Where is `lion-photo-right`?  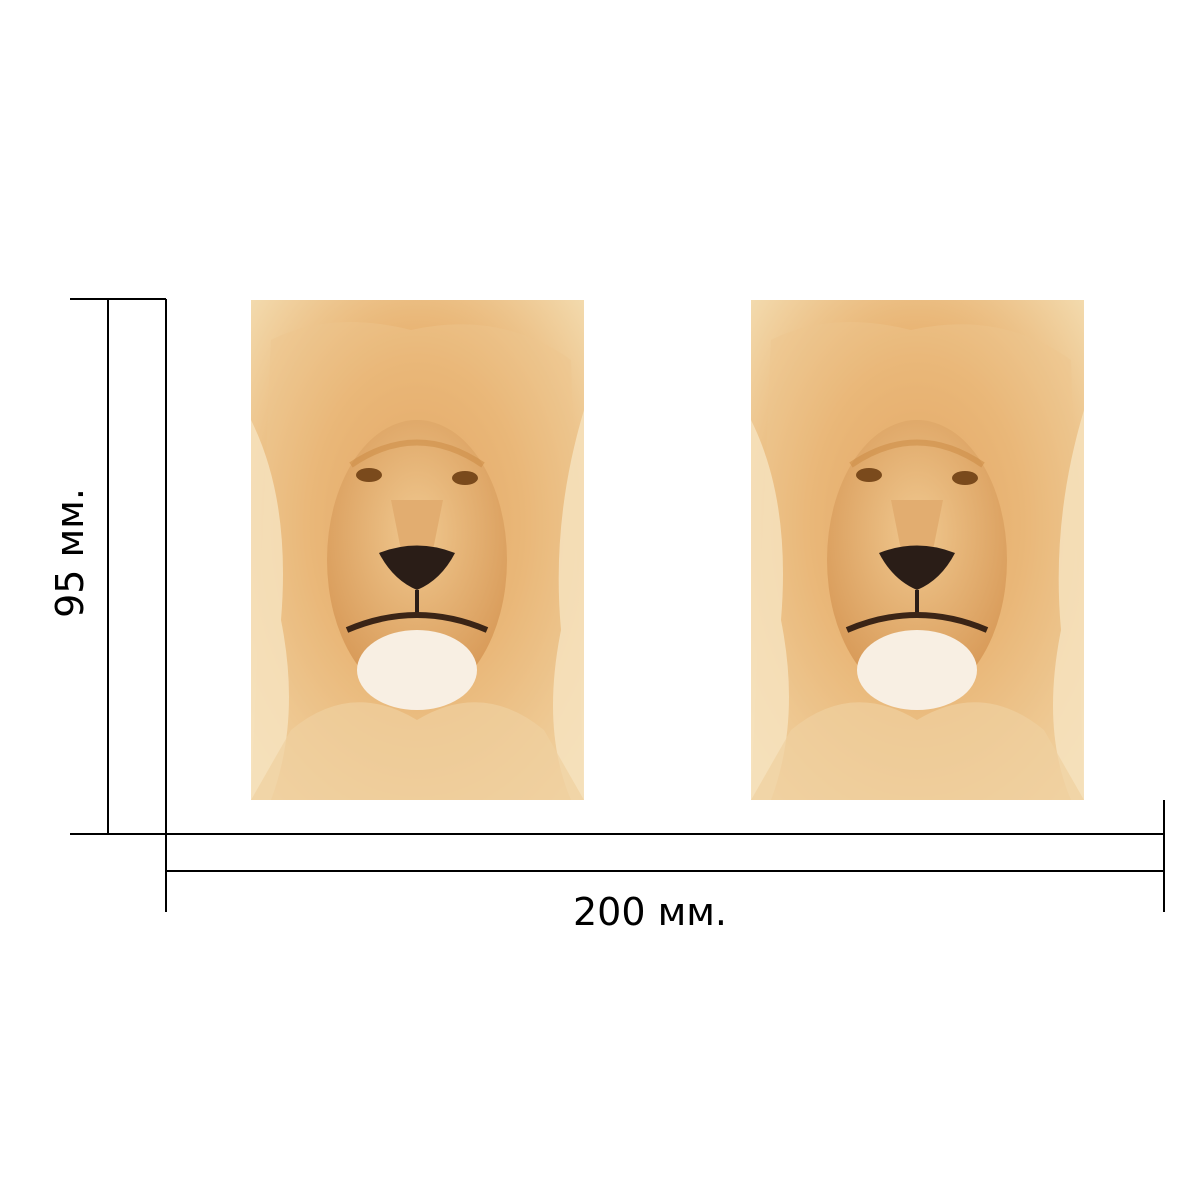 lion-photo-right is located at coordinates (917, 550).